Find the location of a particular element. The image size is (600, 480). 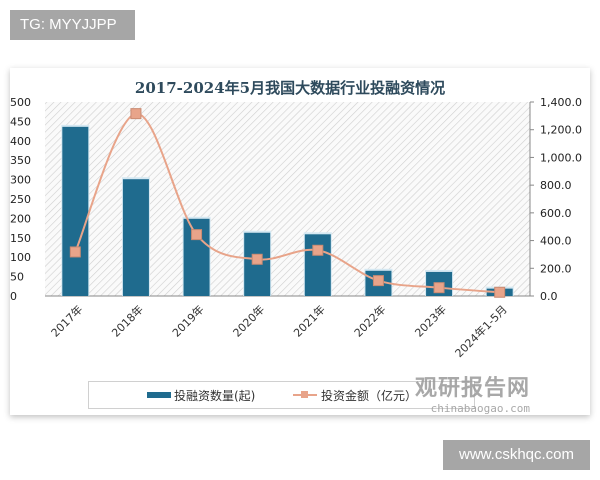

left-tick-label: 500 is located at coordinates (20, 102).